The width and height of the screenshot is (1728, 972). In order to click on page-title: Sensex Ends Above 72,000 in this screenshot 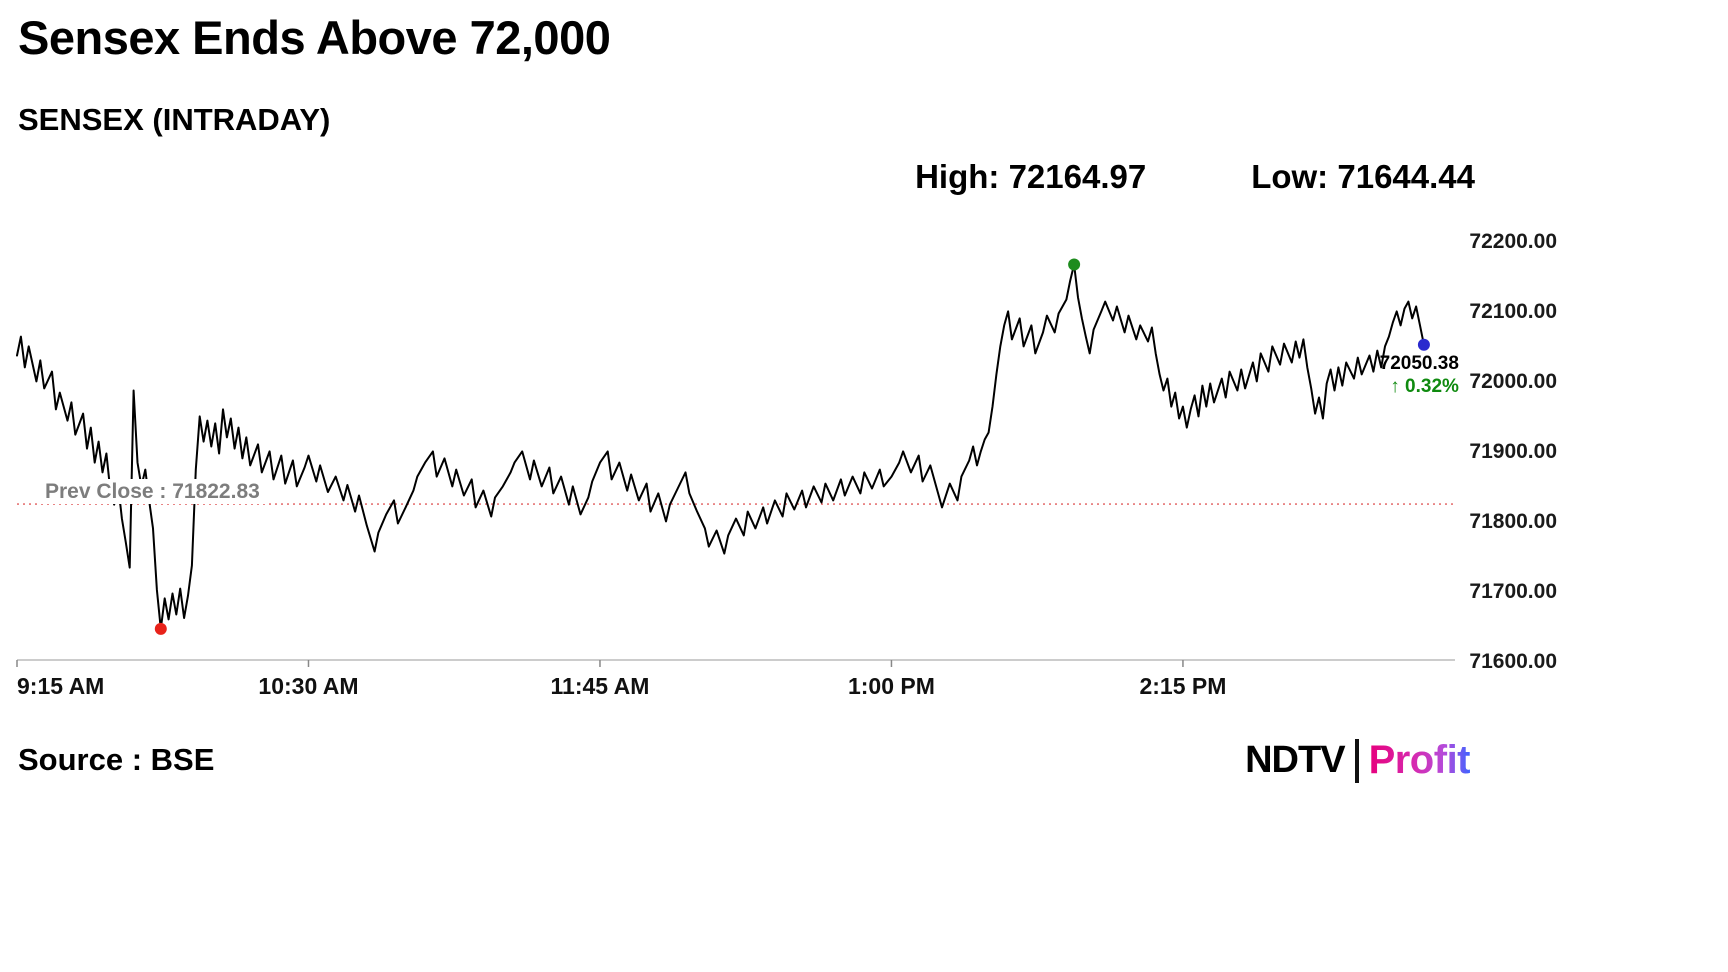, I will do `click(314, 37)`.